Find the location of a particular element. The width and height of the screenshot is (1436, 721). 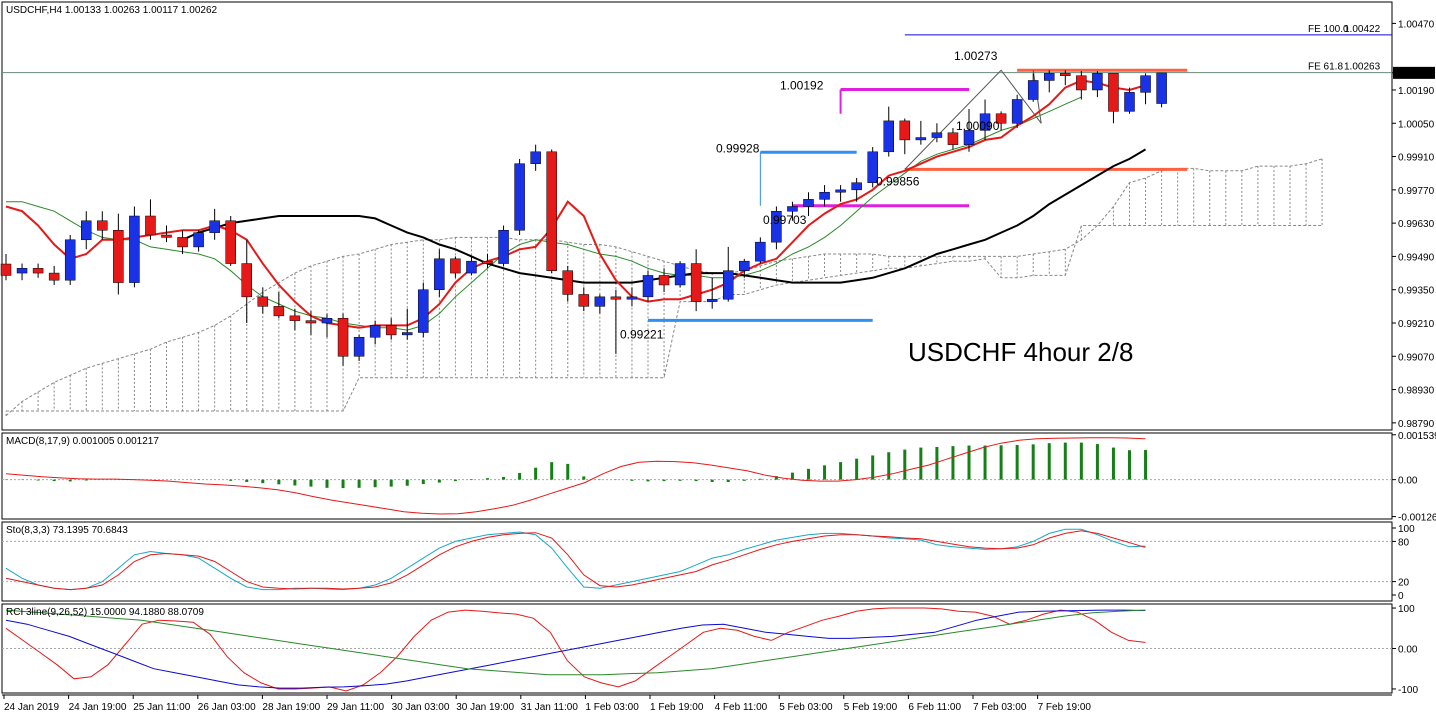

y-tick-label: 0.99350 is located at coordinates (1416, 291).